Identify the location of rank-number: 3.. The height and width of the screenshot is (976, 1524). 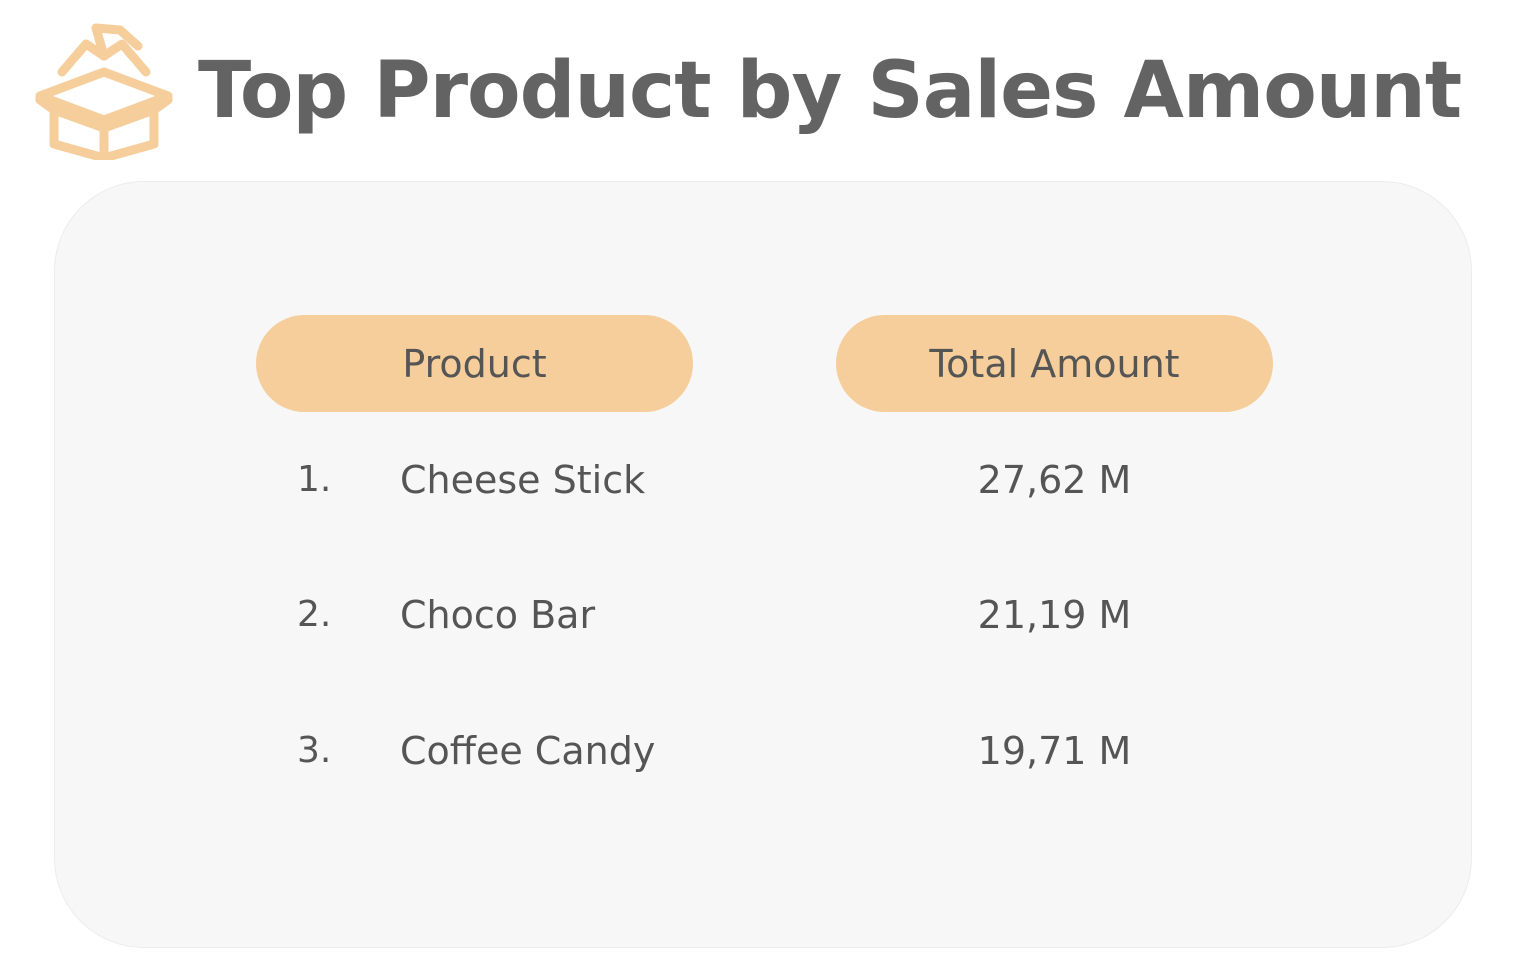
(314, 750).